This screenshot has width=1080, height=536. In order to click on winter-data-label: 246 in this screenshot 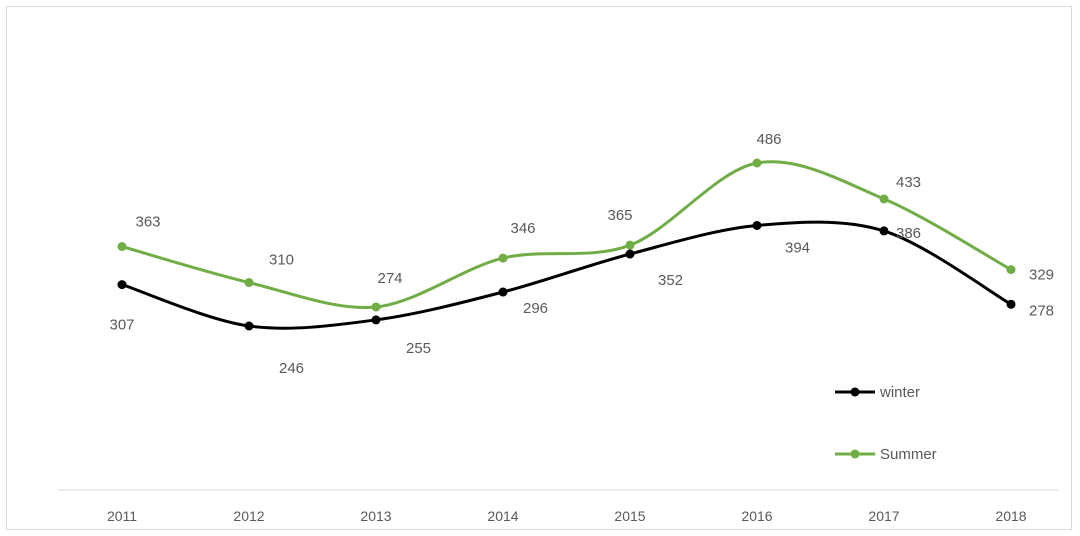, I will do `click(291, 368)`.